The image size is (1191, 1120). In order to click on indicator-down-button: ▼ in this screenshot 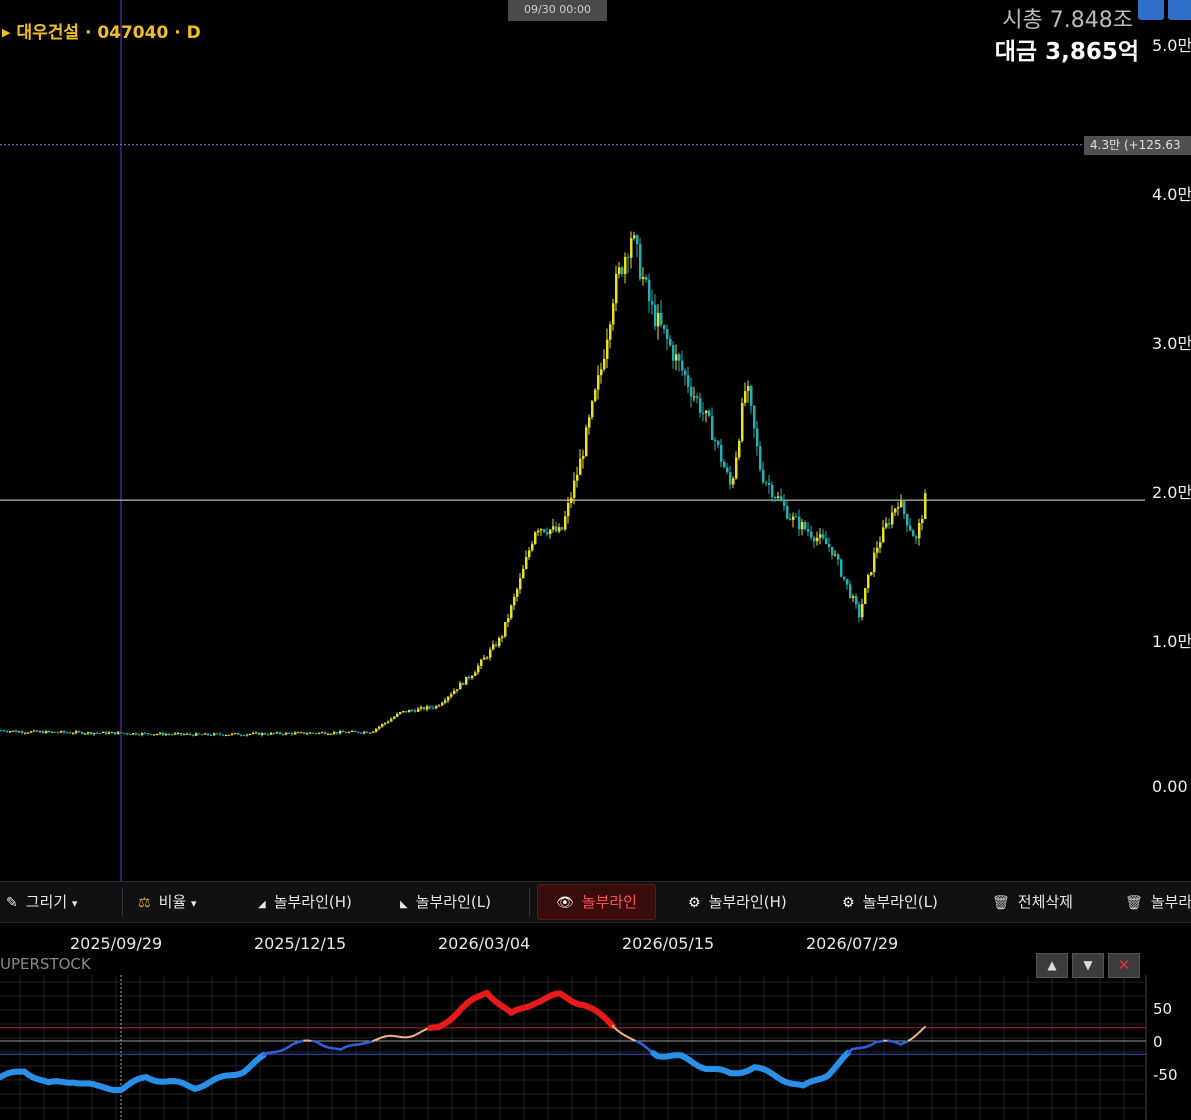, I will do `click(1088, 965)`.